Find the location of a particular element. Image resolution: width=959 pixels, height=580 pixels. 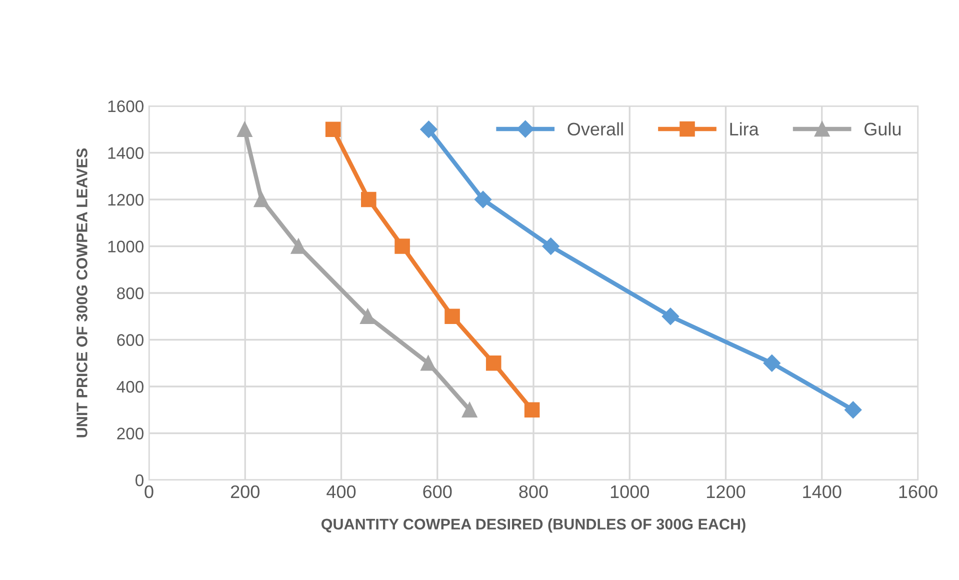

legend-label: Gulu is located at coordinates (882, 129).